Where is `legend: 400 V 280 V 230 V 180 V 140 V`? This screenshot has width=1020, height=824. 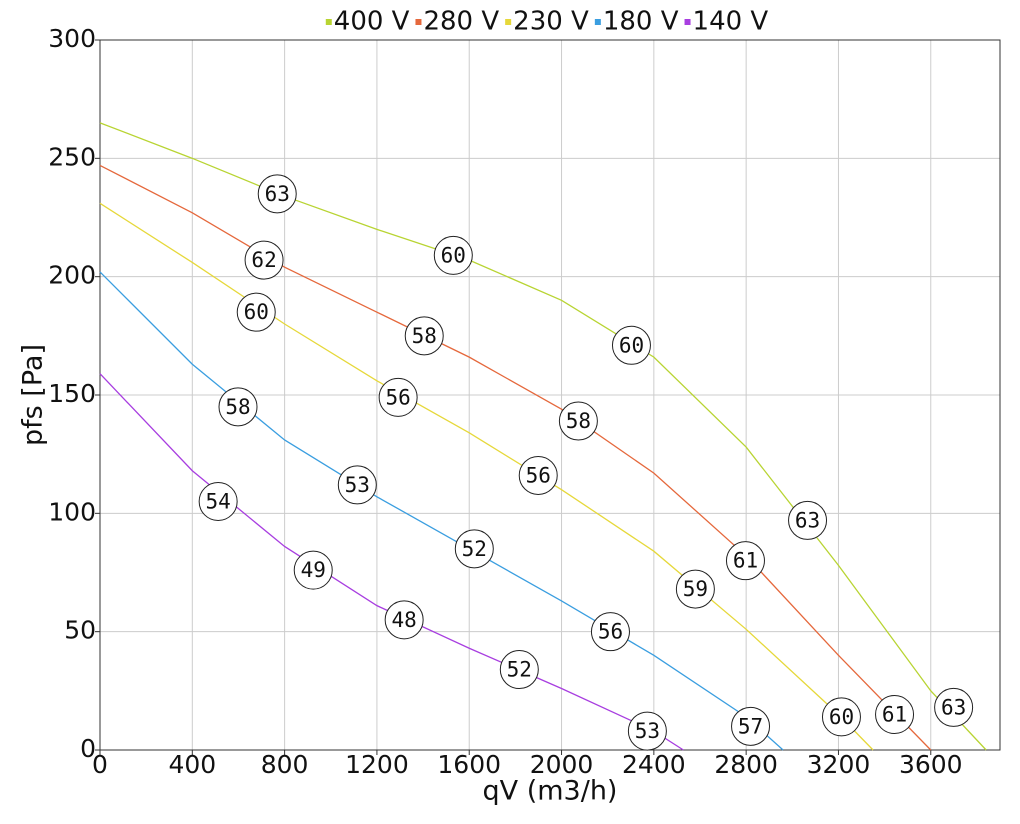
legend: 400 V 280 V 230 V 180 V 140 V is located at coordinates (547, 22).